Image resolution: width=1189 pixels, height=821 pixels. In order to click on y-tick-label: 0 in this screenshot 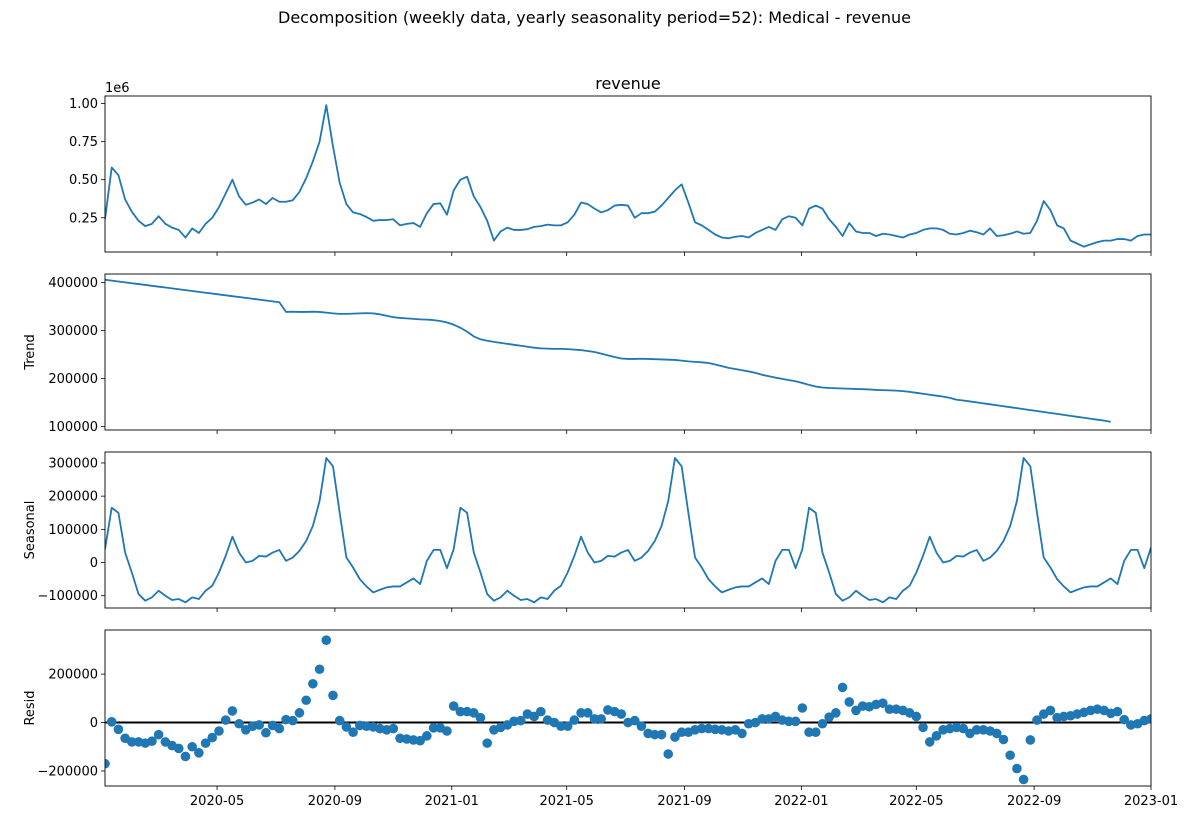, I will do `click(94, 723)`.